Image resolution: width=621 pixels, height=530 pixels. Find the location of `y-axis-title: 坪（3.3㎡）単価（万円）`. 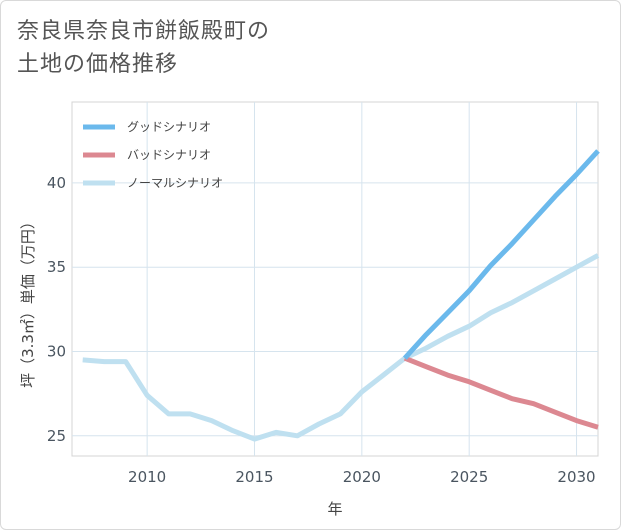

y-axis-title: 坪（3.3㎡）単価（万円） is located at coordinates (28, 301).